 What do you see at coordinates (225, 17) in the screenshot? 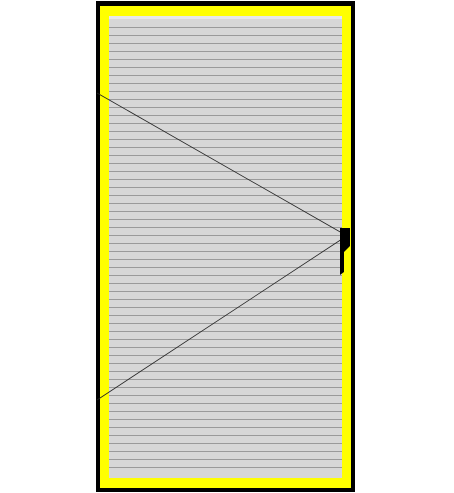
I see `infill-top-strip` at bounding box center [225, 17].